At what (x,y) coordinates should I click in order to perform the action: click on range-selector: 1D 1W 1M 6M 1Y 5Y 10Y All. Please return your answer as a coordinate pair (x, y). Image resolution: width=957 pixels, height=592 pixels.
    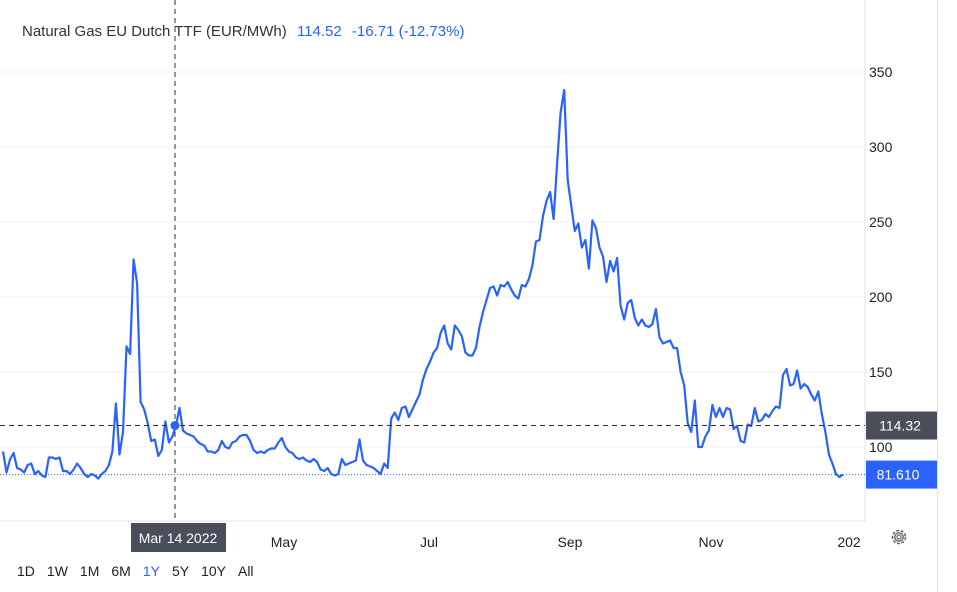
    Looking at the image, I should click on (141, 571).